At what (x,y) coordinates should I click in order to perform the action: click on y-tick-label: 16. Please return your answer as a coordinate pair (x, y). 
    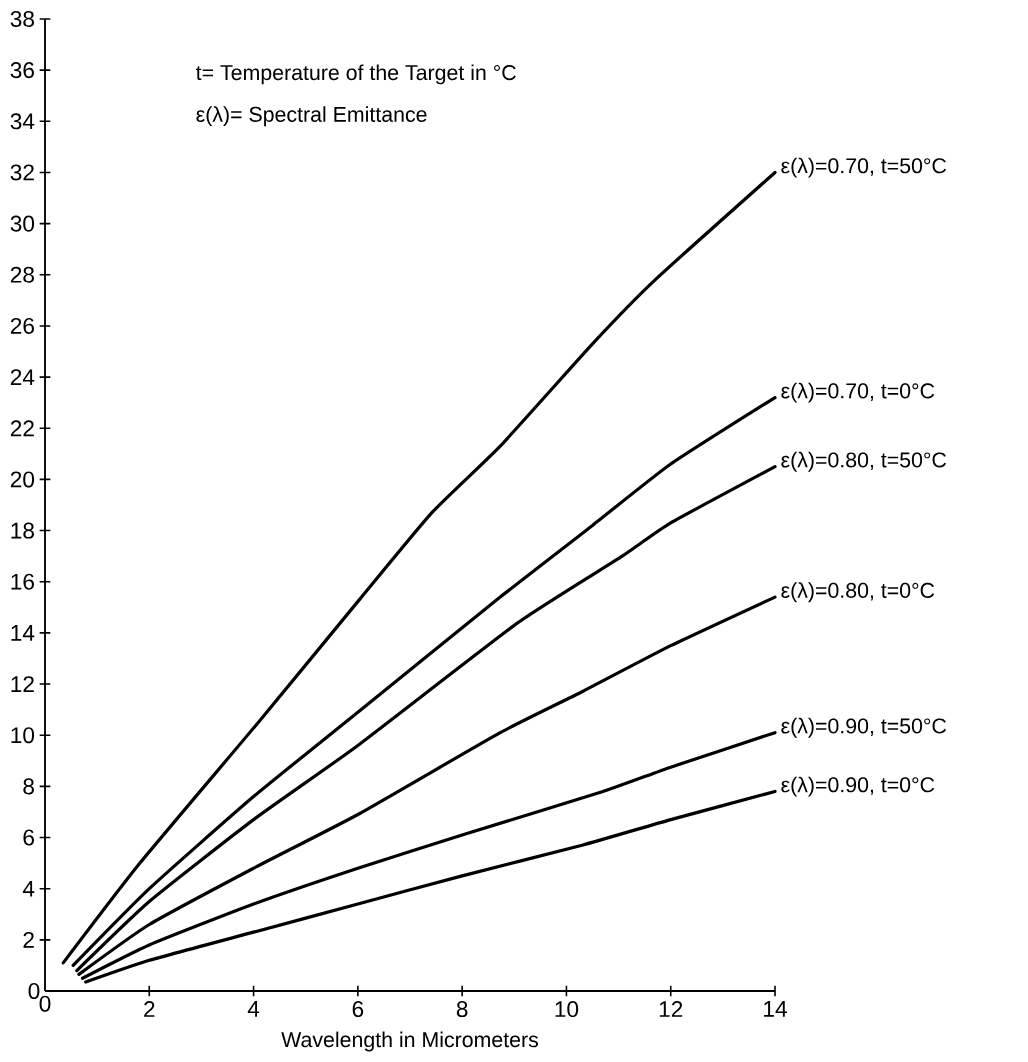
    Looking at the image, I should click on (22, 581).